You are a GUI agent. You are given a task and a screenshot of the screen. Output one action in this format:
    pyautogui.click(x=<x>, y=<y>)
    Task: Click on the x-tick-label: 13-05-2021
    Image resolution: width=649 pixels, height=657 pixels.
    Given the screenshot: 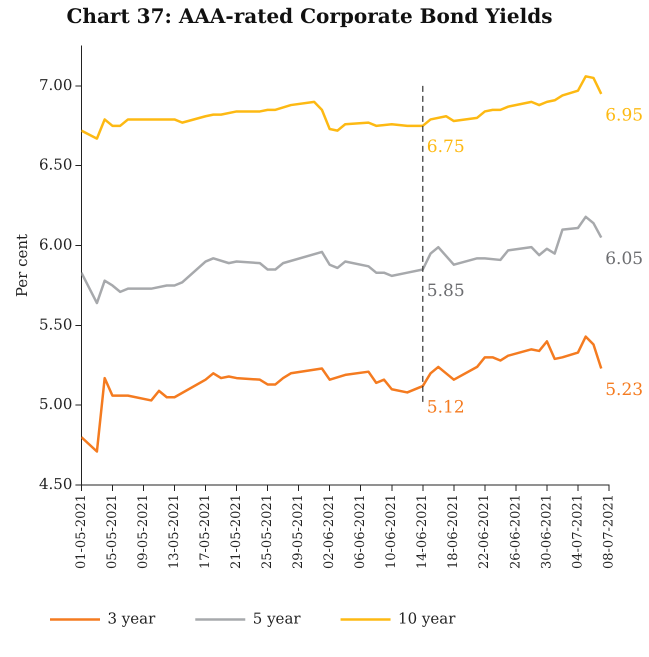 What is the action you would take?
    pyautogui.click(x=174, y=531)
    